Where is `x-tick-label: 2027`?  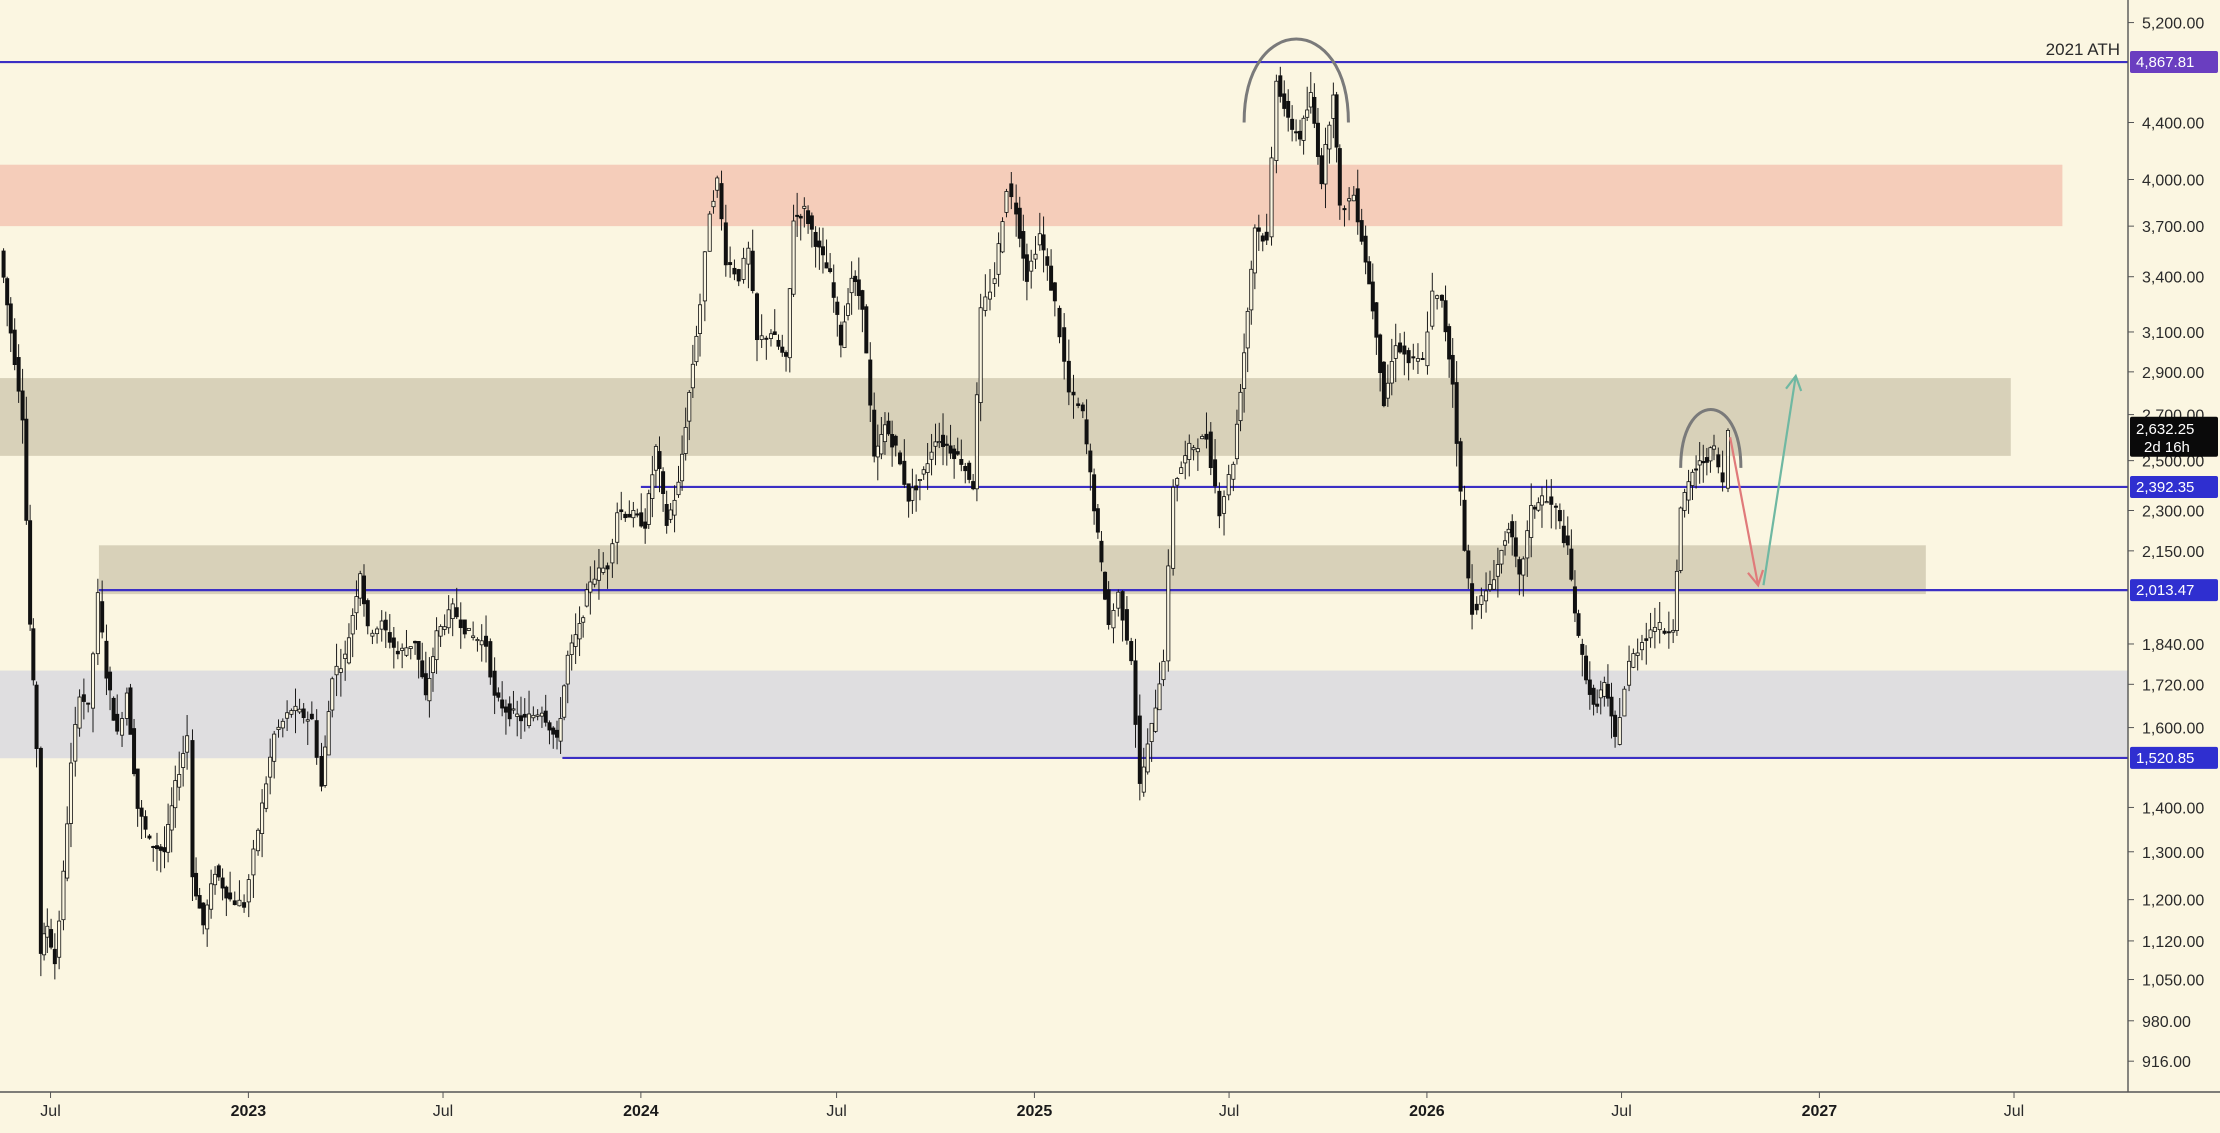 x-tick-label: 2027 is located at coordinates (1820, 1111).